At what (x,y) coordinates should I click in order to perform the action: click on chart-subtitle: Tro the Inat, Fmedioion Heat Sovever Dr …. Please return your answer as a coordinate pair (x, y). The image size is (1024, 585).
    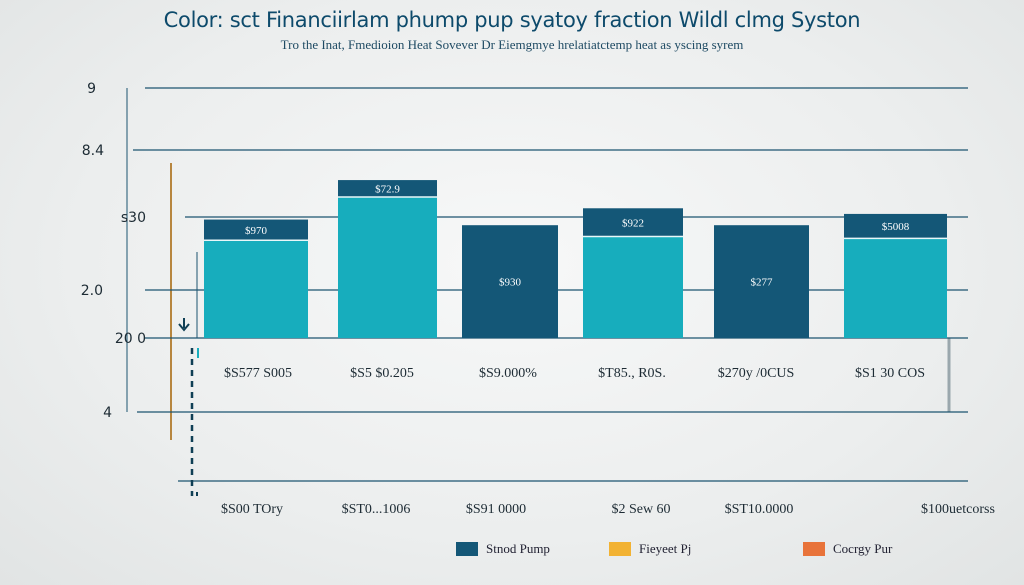
    Looking at the image, I should click on (512, 44).